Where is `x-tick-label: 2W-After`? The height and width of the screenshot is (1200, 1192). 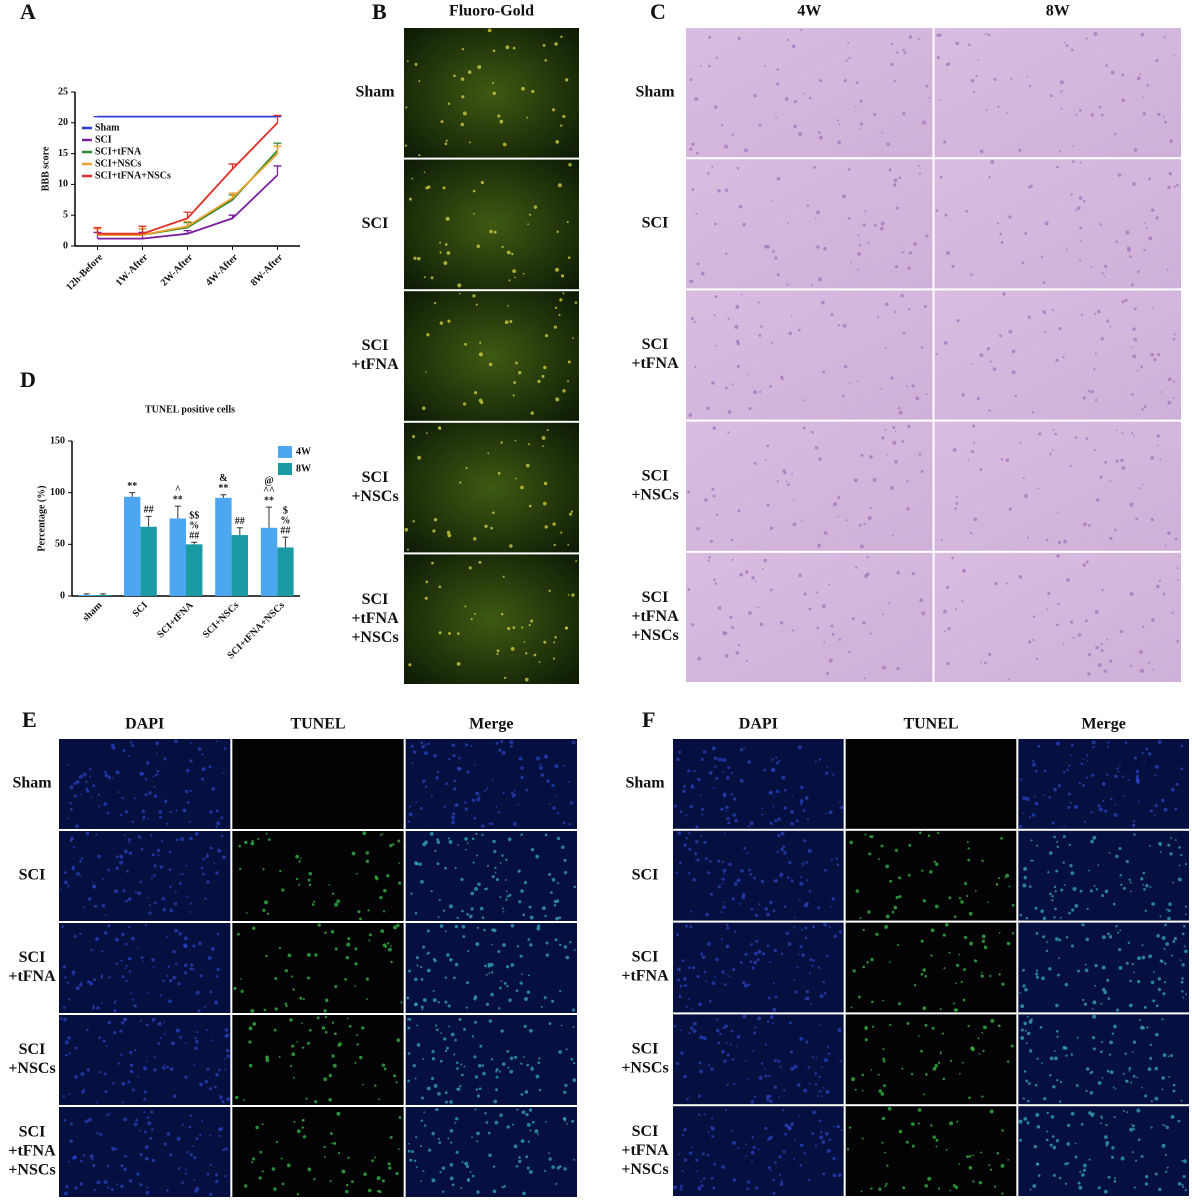
x-tick-label: 2W-After is located at coordinates (177, 270).